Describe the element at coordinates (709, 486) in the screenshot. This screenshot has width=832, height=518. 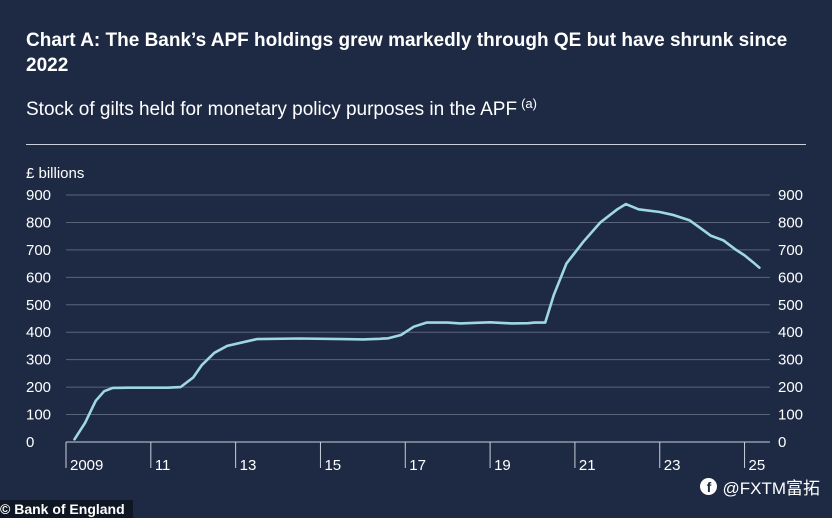
I see `facebook-icon: f` at that location.